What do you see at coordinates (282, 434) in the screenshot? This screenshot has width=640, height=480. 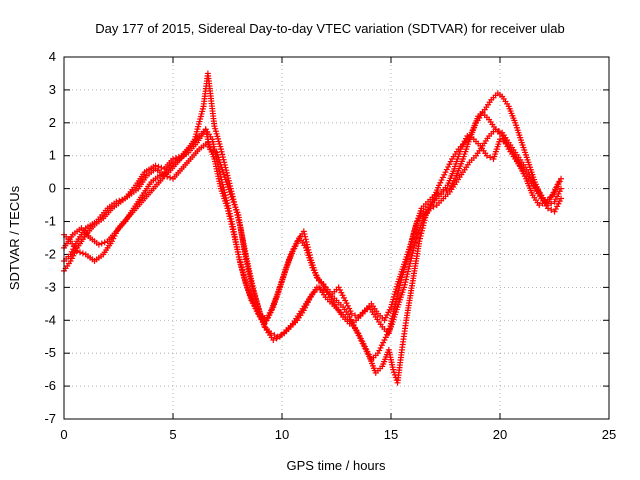 I see `x-tick-label: 10` at bounding box center [282, 434].